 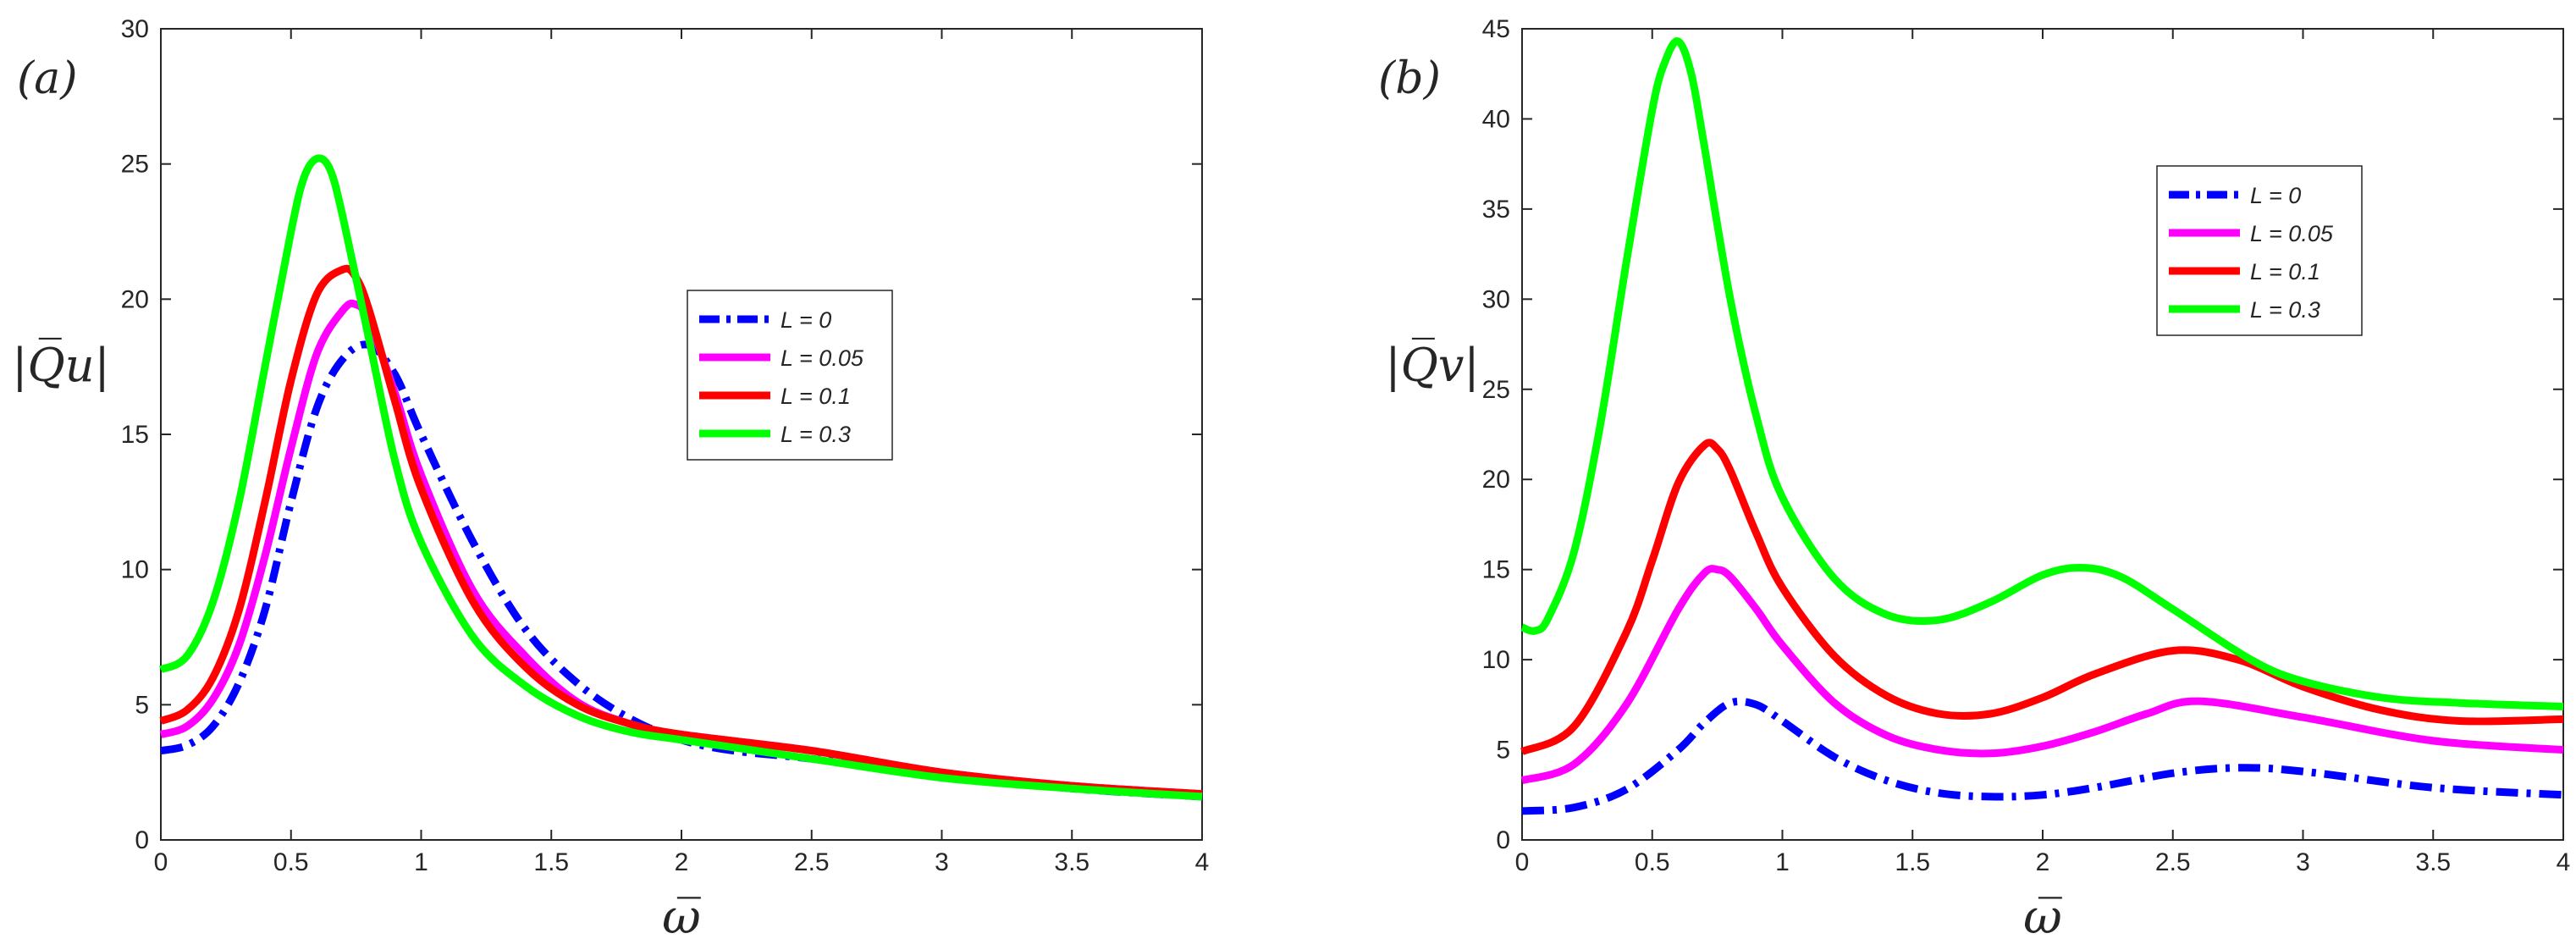 I want to click on panel-label-b: (b), so click(x=1409, y=78).